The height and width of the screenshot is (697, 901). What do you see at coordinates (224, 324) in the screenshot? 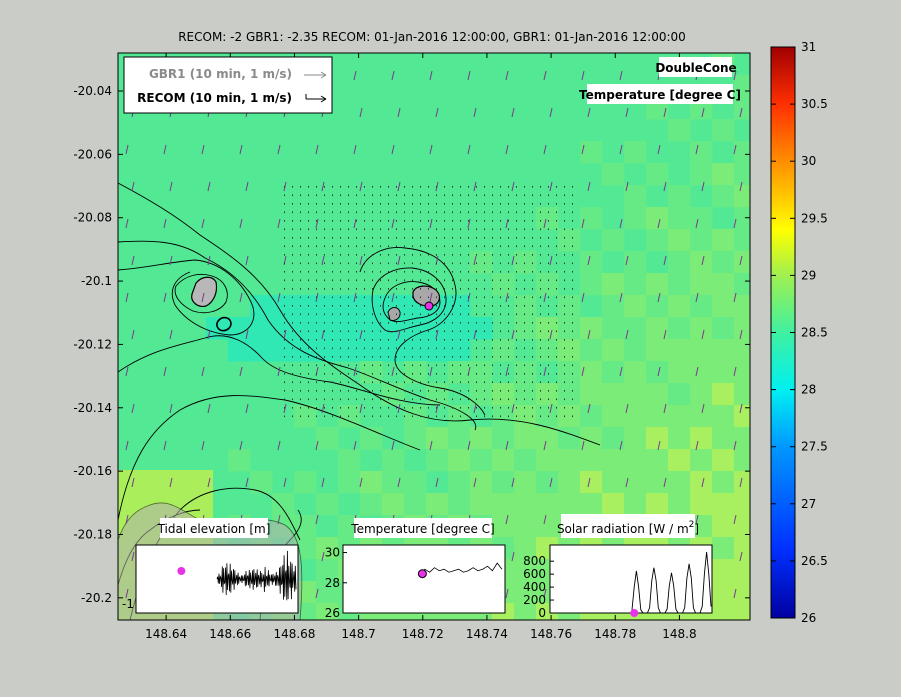
I see `island-west-rock` at bounding box center [224, 324].